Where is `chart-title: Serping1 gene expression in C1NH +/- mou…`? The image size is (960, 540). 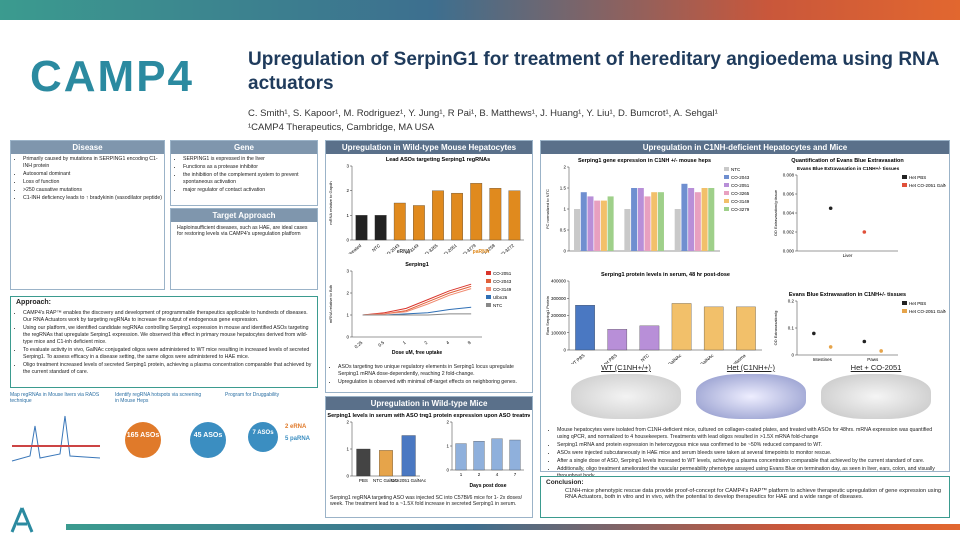
chart-title: Serping1 gene expression in C1NH +/- mou… is located at coordinates (644, 161).